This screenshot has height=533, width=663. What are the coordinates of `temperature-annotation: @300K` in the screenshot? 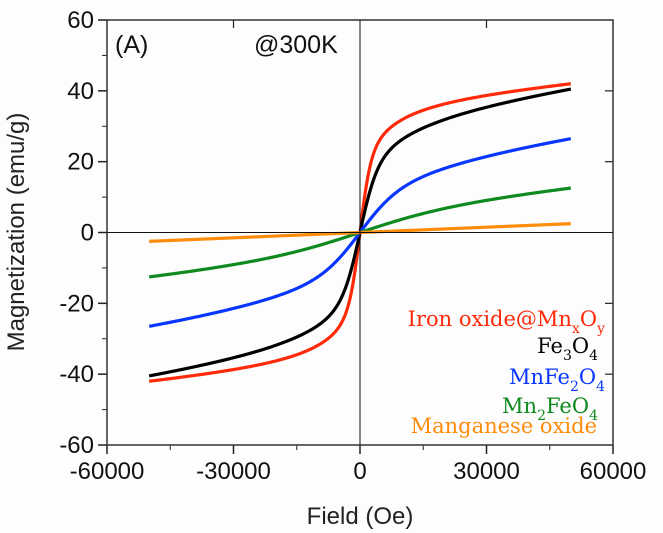 It's located at (296, 45).